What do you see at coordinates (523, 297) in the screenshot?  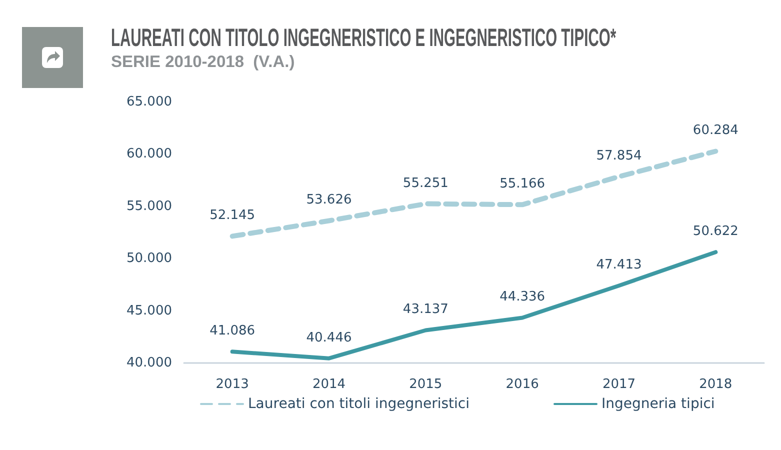 I see `data-label: 44.336` at bounding box center [523, 297].